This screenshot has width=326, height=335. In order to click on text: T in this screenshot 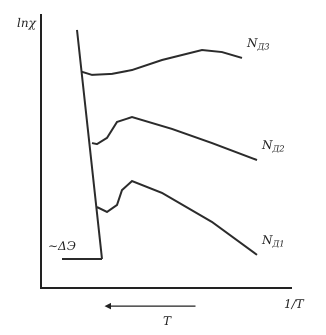, I will do `click(167, 321)`.